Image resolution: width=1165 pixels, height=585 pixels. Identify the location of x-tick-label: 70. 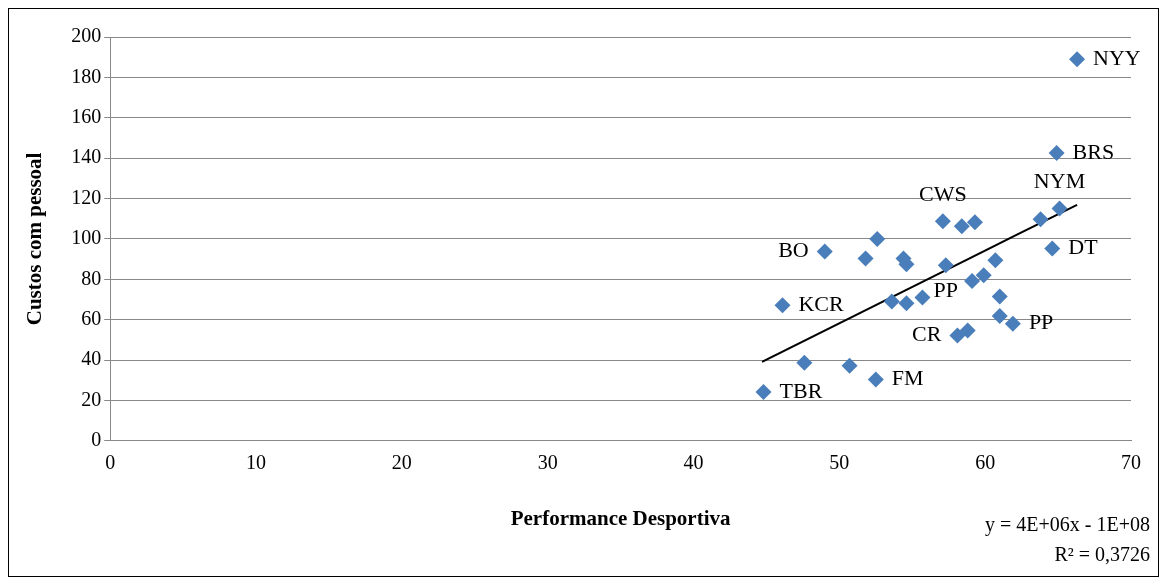
(1131, 462).